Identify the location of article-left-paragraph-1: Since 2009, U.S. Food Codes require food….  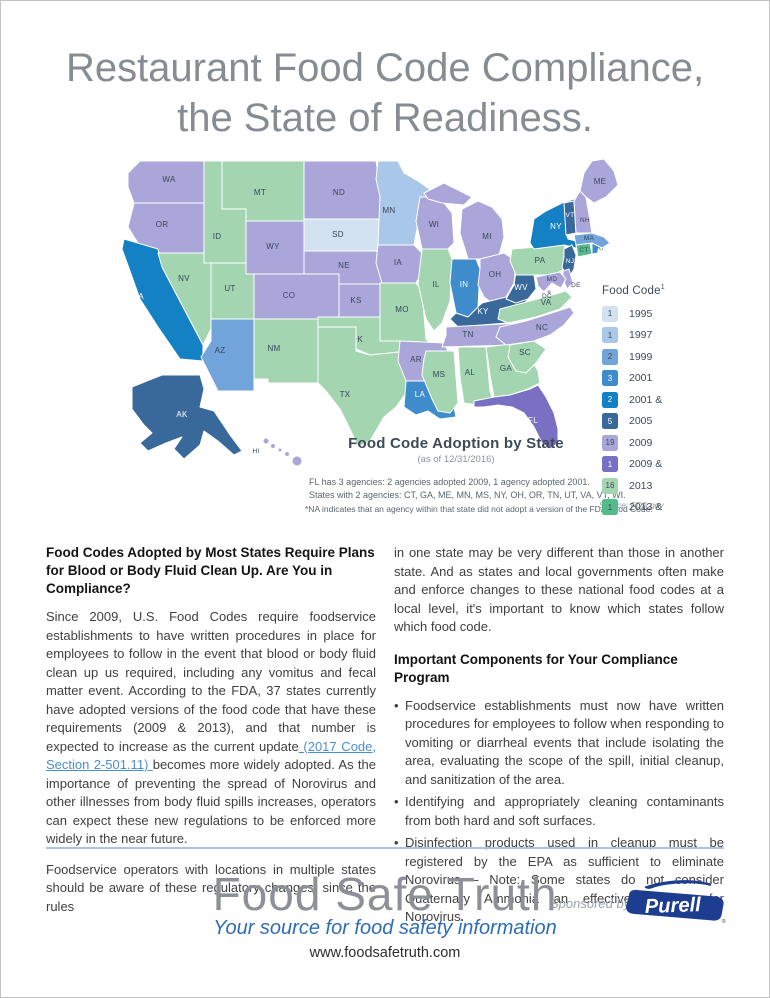
(211, 728).